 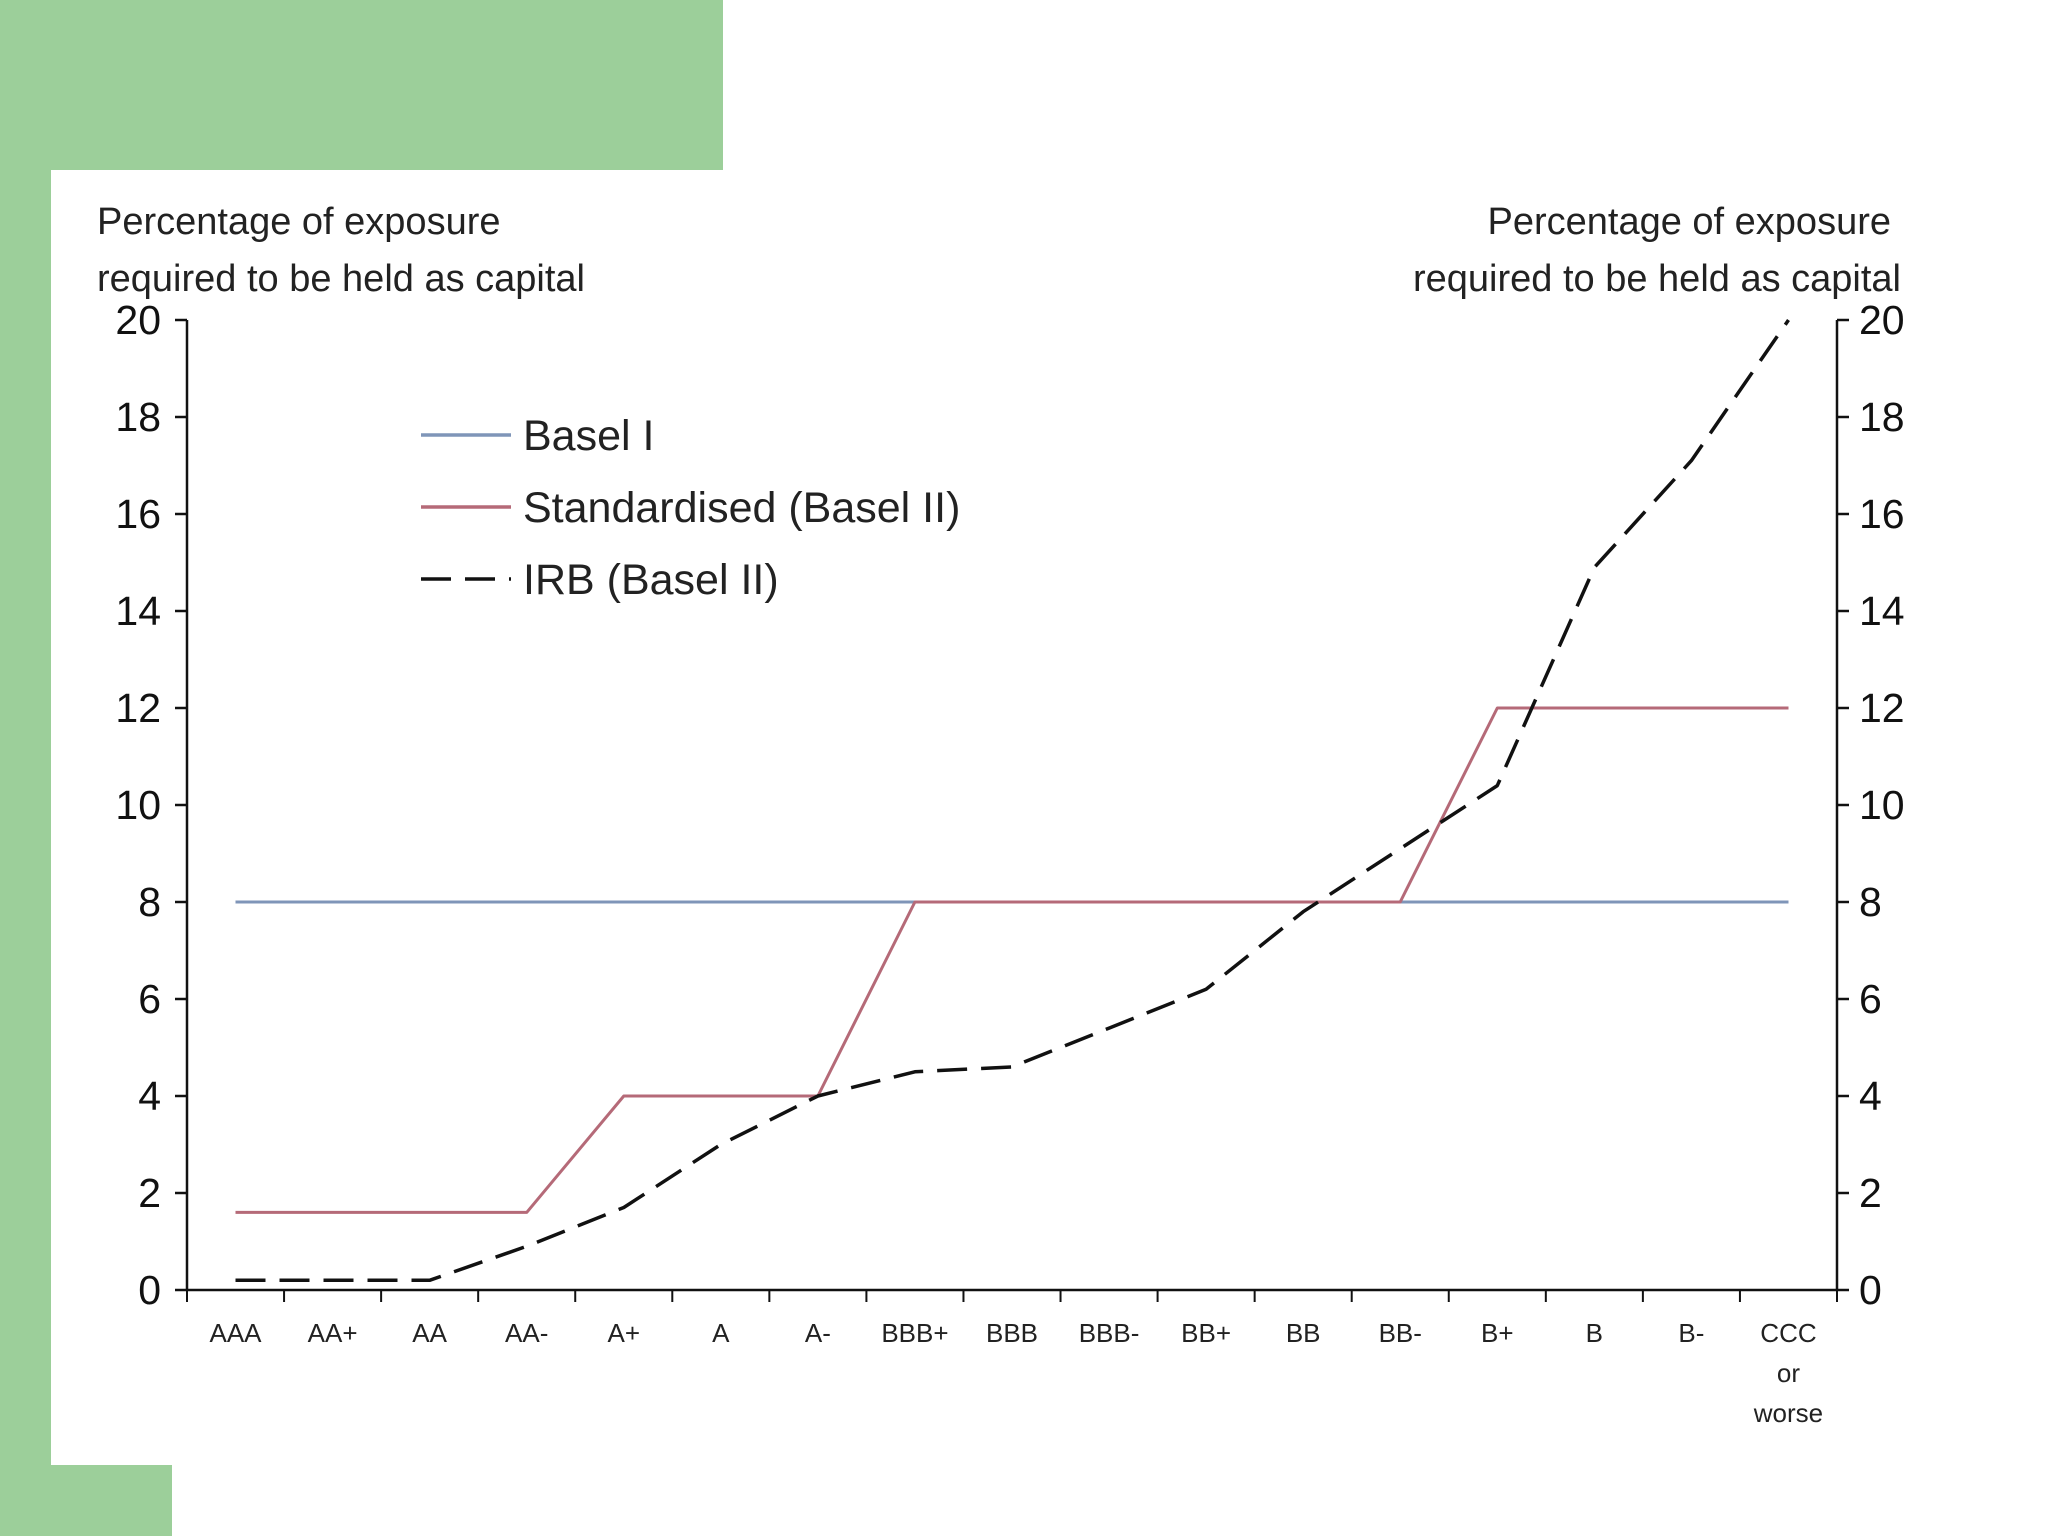 What do you see at coordinates (138, 805) in the screenshot?
I see `left-y-tick-label: 10` at bounding box center [138, 805].